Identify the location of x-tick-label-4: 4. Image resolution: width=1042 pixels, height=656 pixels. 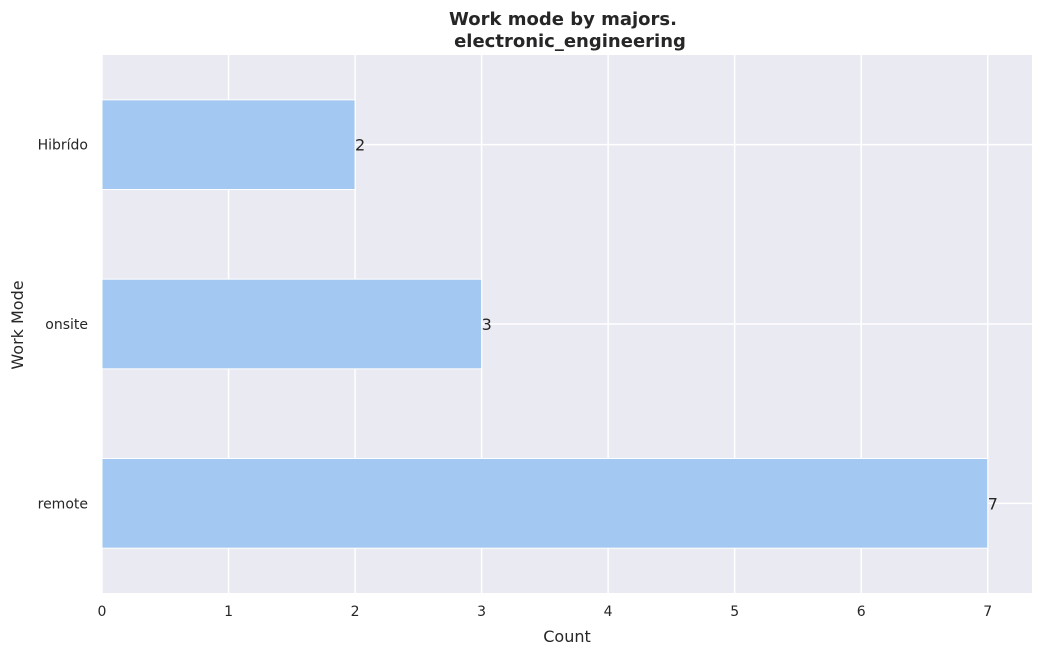
(608, 612).